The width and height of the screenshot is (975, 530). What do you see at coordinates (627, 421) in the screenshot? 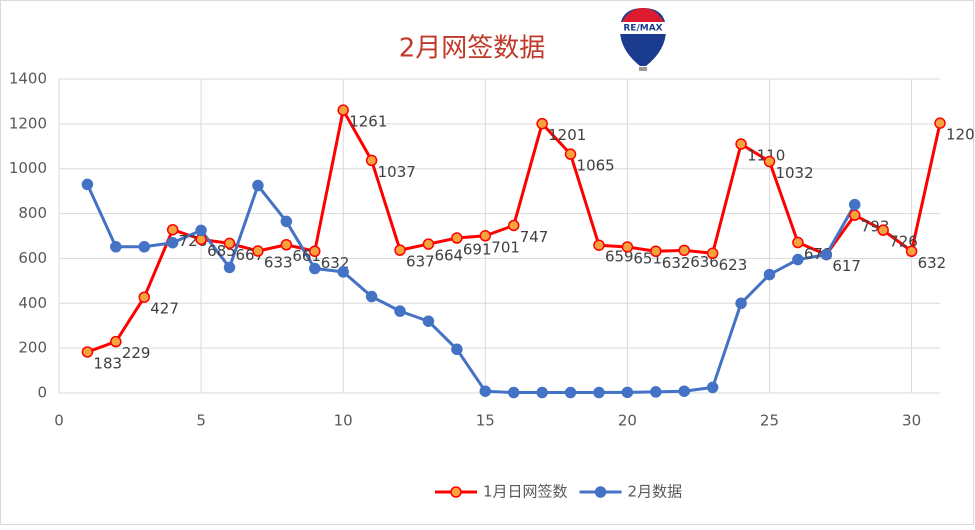
I see `x-tick-label: 20` at bounding box center [627, 421].